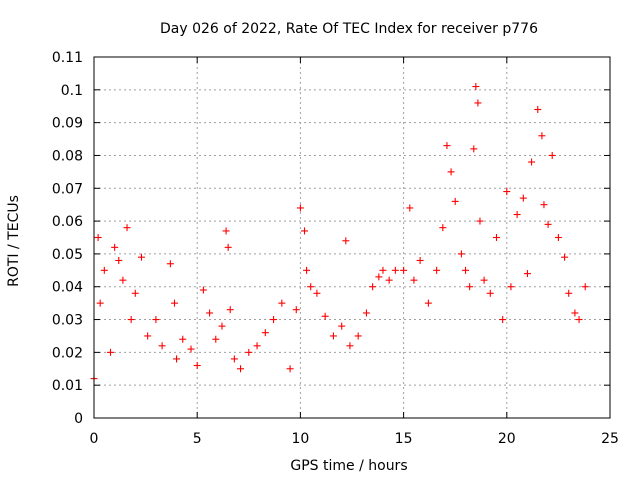  Describe the element at coordinates (67, 189) in the screenshot. I see `y-tick-label: 0.07` at that location.